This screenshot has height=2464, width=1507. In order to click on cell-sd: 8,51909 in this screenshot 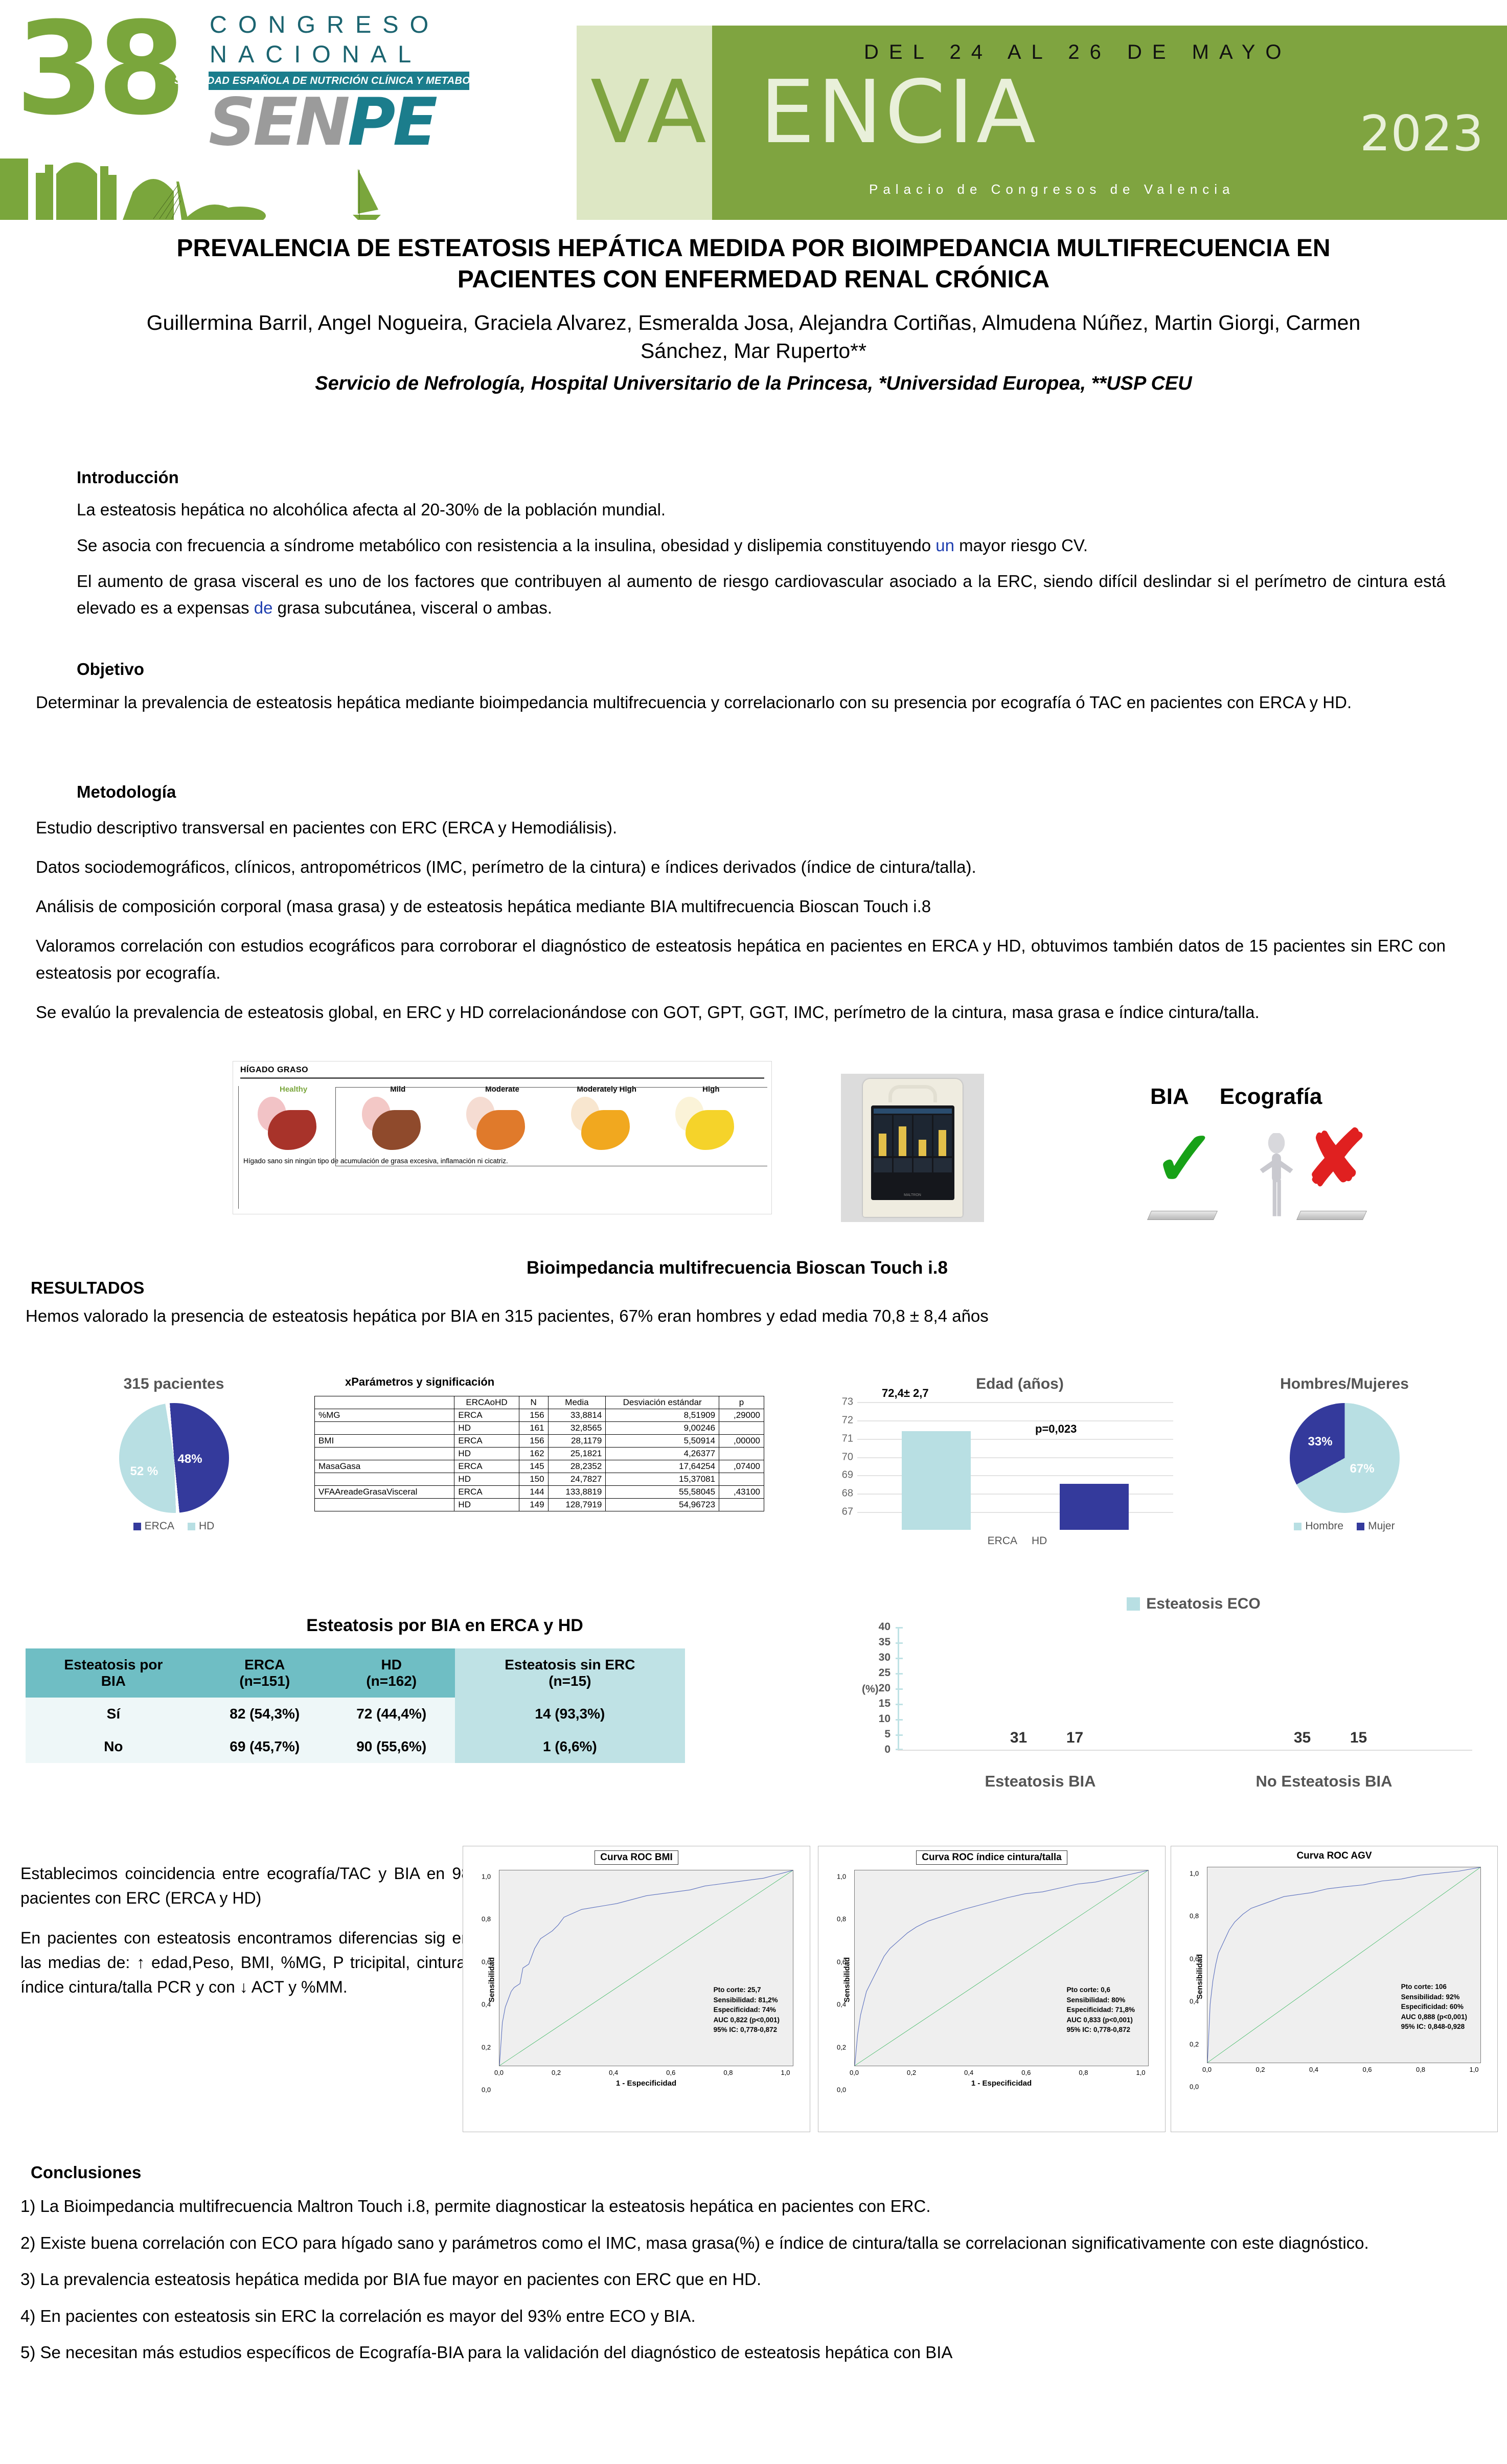, I will do `click(662, 1416)`.